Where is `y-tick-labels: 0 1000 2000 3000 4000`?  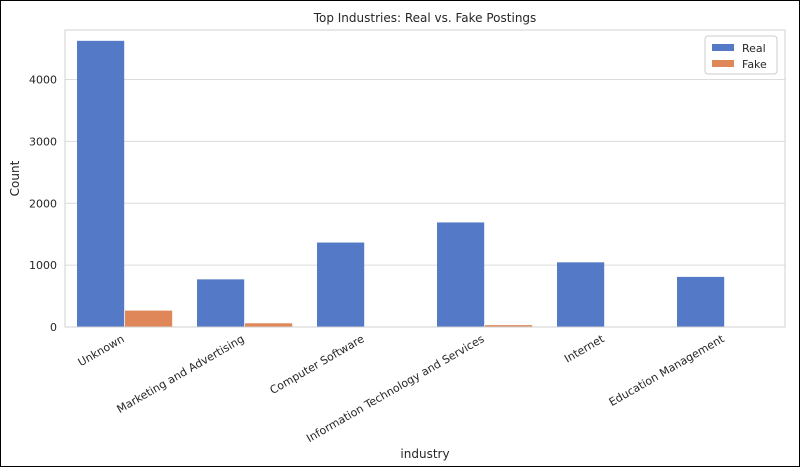 y-tick-labels: 0 1000 2000 3000 4000 is located at coordinates (43, 204).